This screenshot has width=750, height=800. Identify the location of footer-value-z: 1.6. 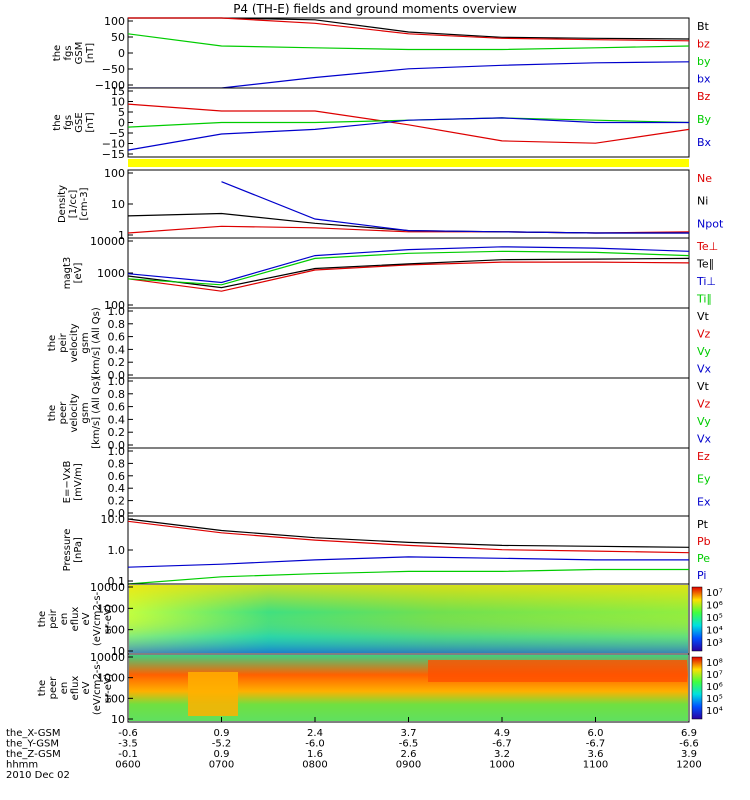
(315, 754).